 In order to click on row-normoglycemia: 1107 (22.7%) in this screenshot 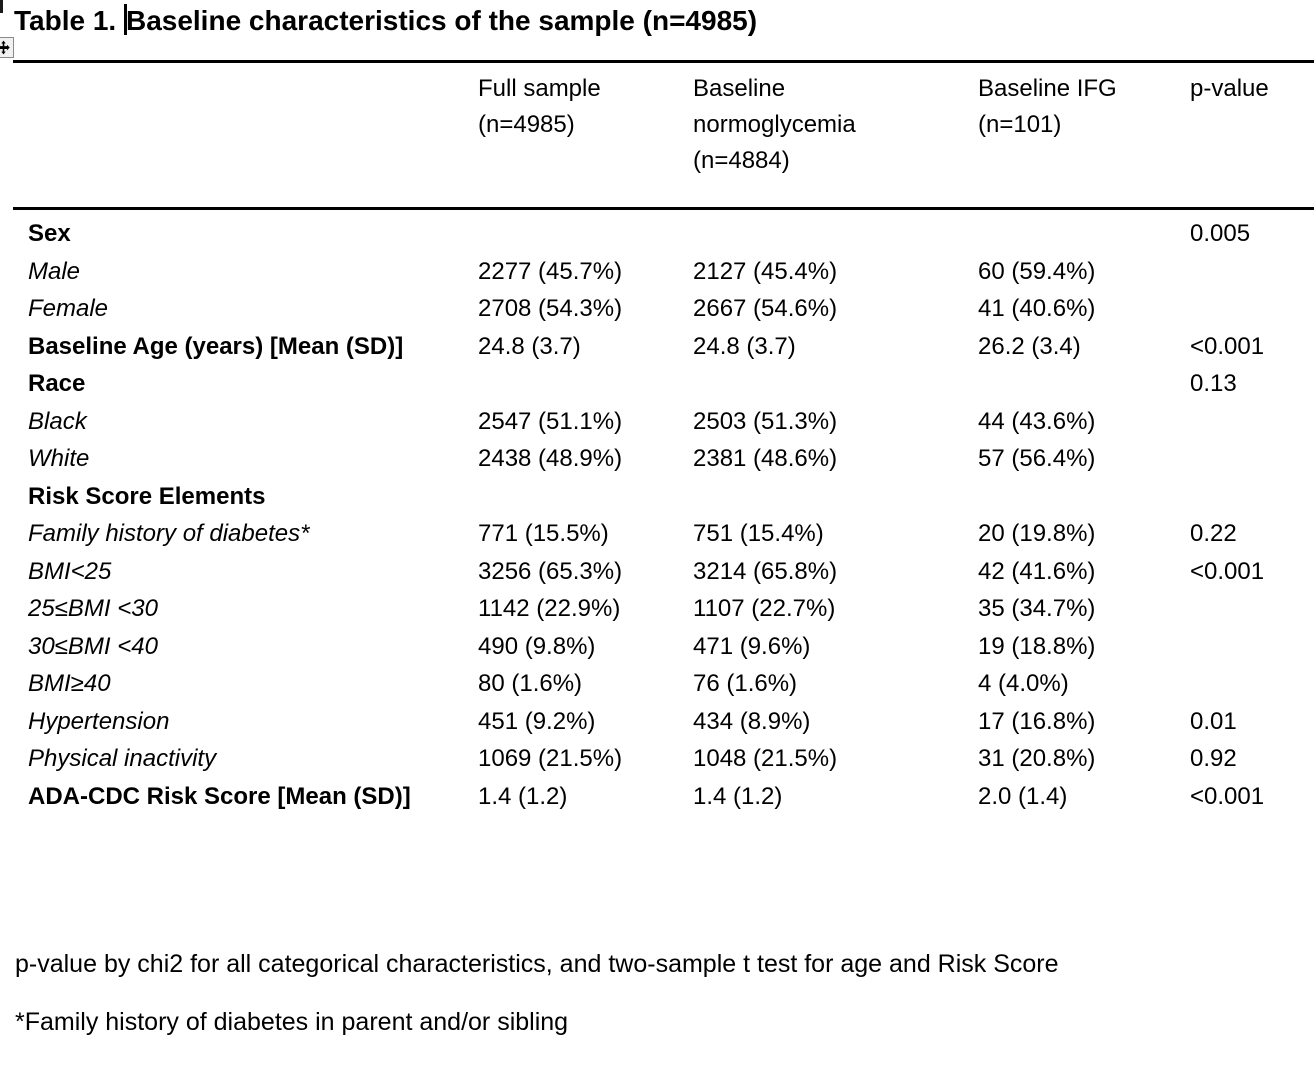, I will do `click(764, 608)`.